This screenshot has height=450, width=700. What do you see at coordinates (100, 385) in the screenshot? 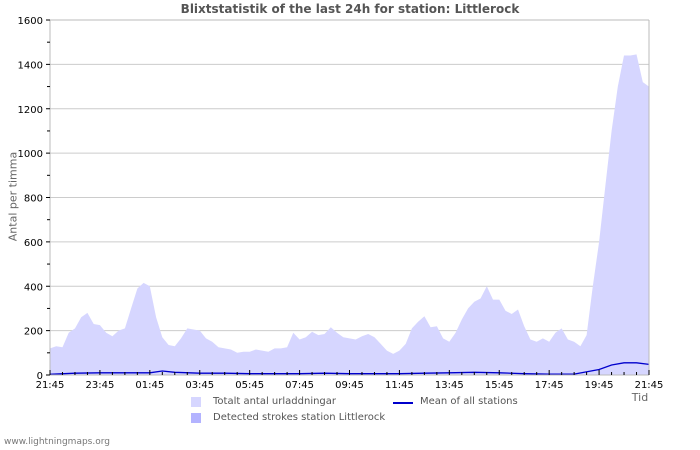
I see `x-tick-label: 23:45` at bounding box center [100, 385].